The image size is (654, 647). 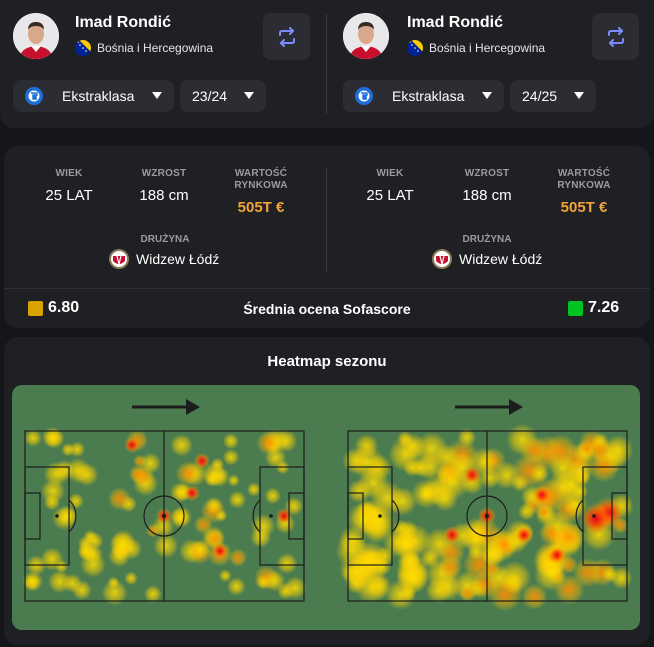 I want to click on stat-age-left: WIEK 25 LAT, so click(x=69, y=186).